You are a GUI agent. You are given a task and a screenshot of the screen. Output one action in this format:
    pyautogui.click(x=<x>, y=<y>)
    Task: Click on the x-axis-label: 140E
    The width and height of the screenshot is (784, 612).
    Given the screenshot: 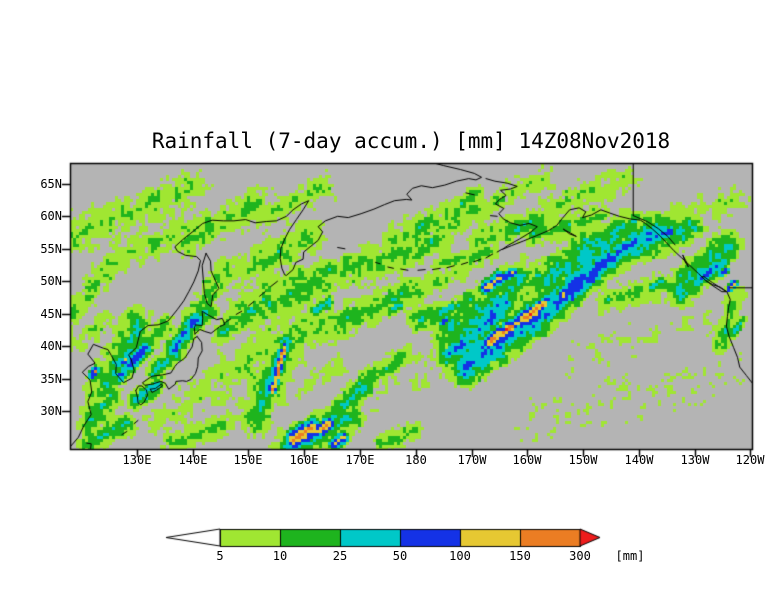 What is the action you would take?
    pyautogui.click(x=193, y=460)
    